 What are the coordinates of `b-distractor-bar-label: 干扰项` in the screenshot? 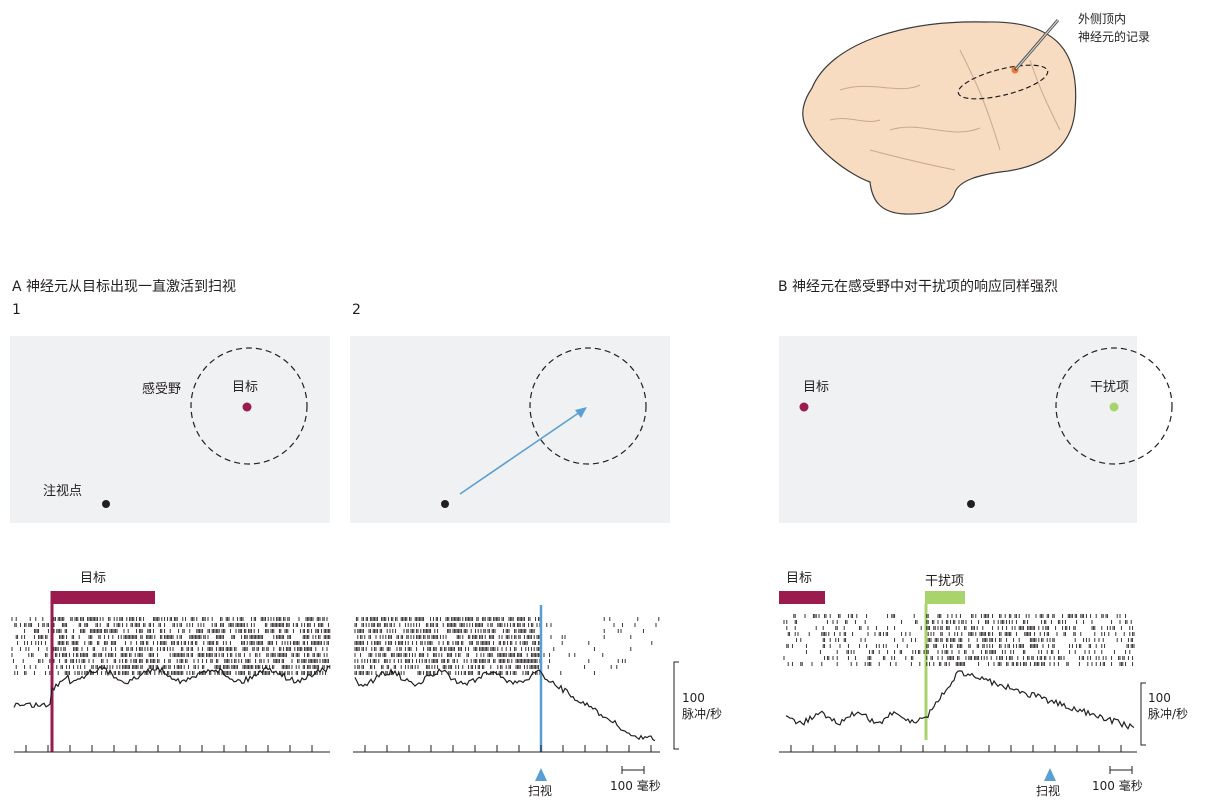 It's located at (945, 581).